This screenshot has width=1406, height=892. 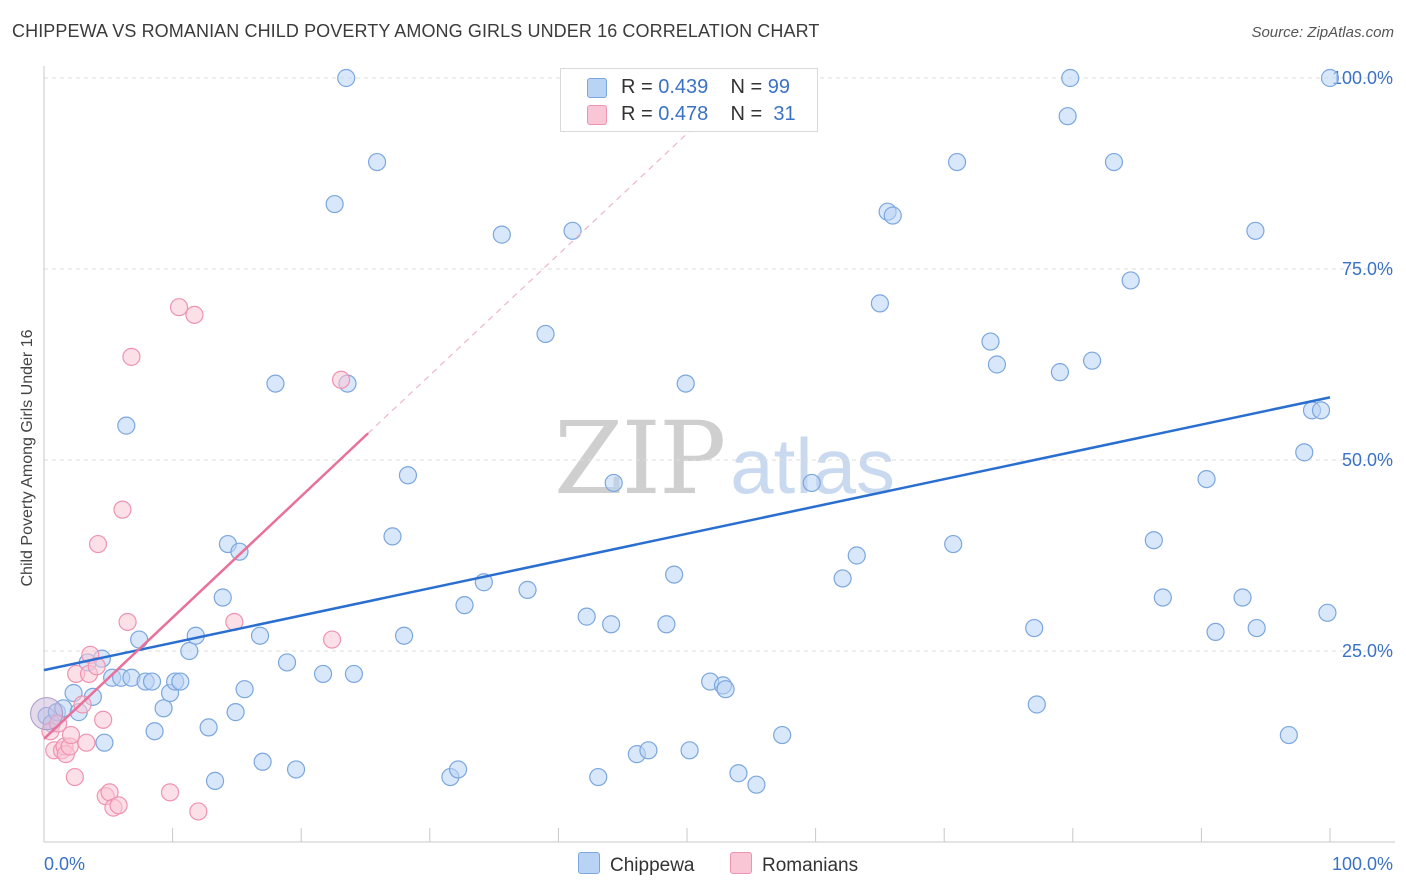 I want to click on x-tick-label-max: 100.0%, so click(x=1362, y=864).